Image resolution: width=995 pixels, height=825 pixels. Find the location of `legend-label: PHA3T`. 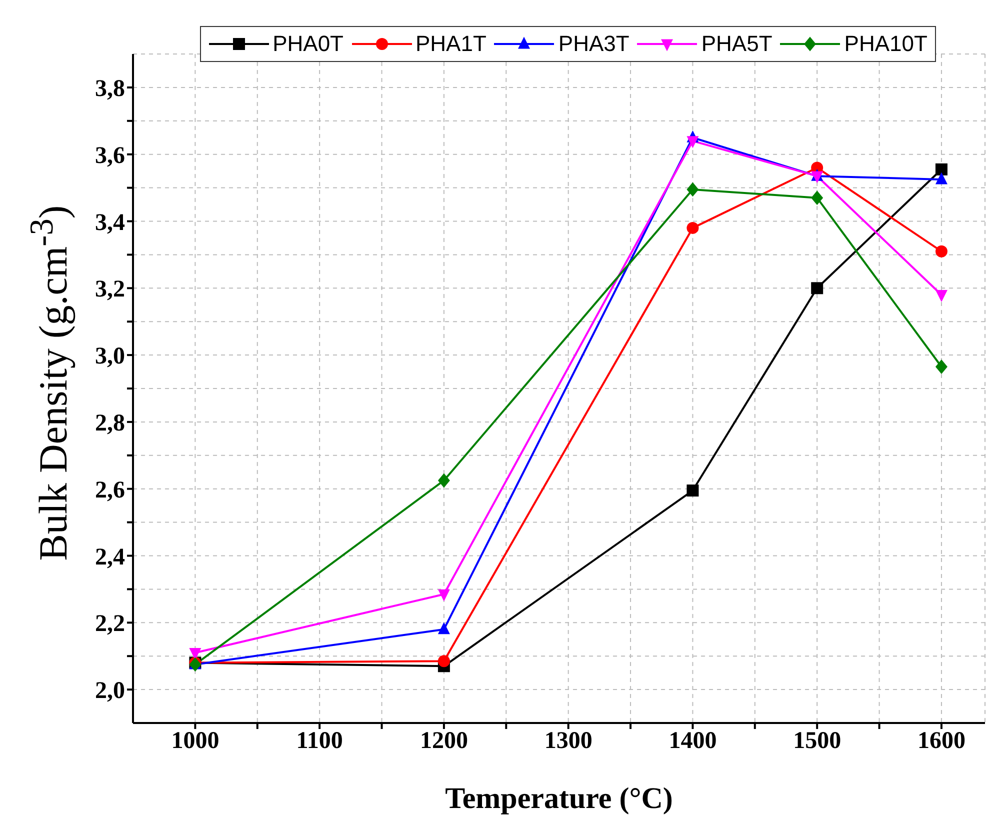

legend-label: PHA3T is located at coordinates (594, 44).